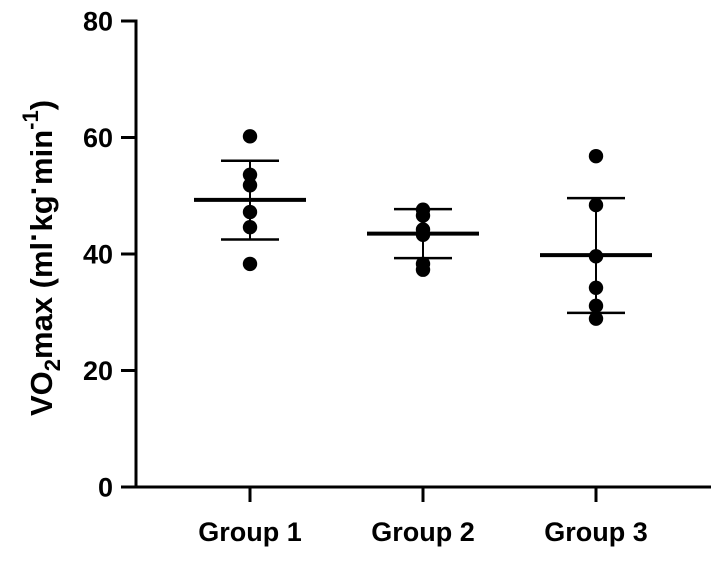 This screenshot has height=562, width=726. I want to click on y-tick-label: 60, so click(98, 138).